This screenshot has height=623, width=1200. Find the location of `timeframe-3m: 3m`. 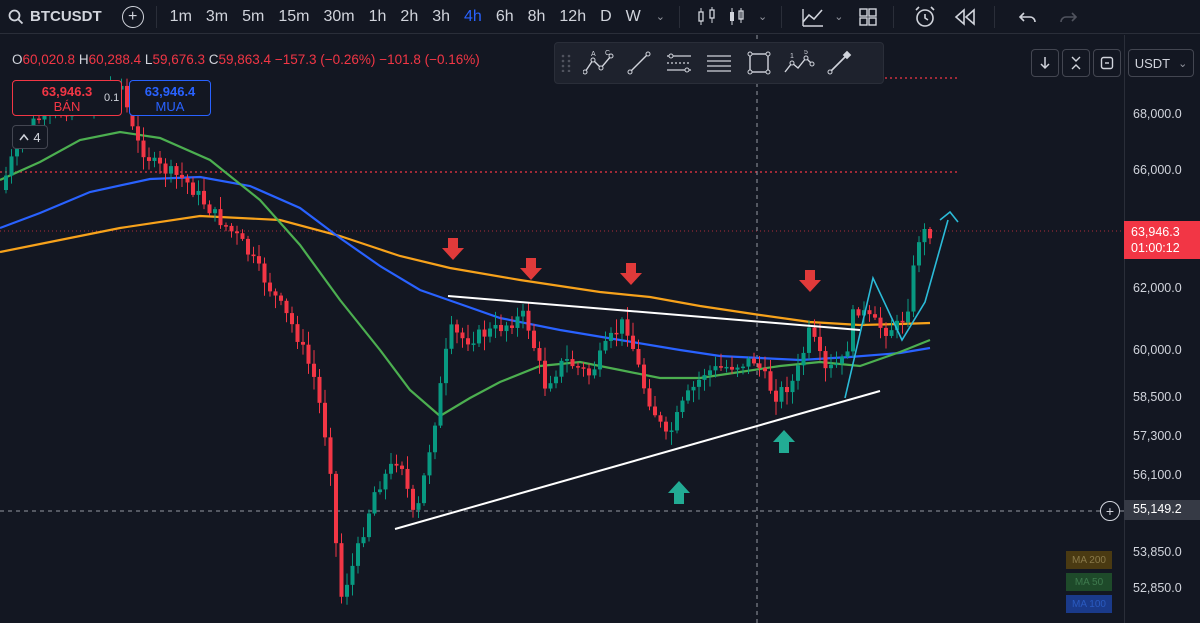

timeframe-3m: 3m is located at coordinates (217, 16).